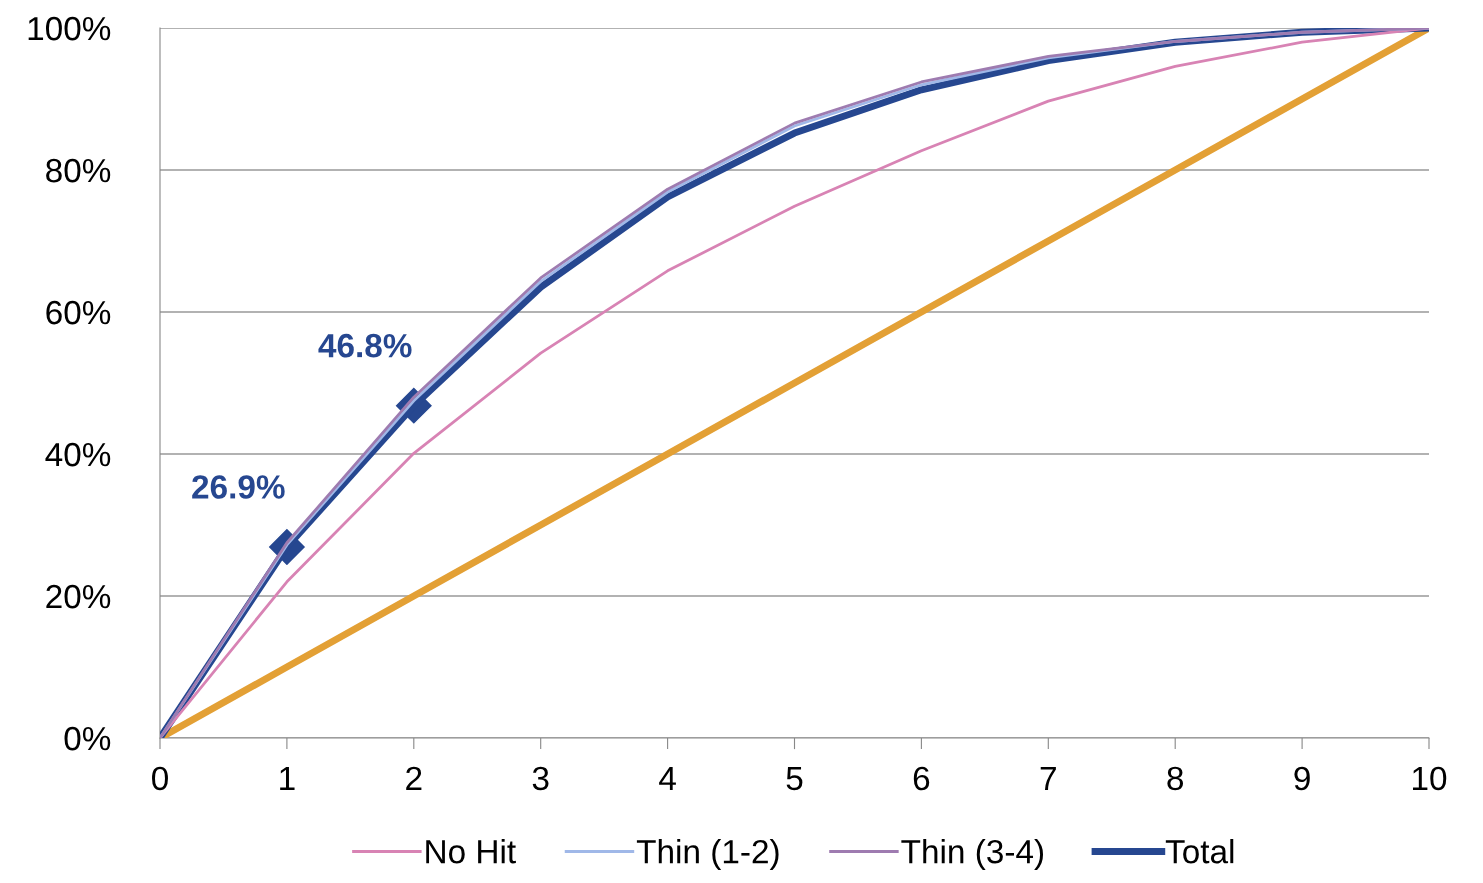 This screenshot has width=1483, height=883. Describe the element at coordinates (540, 778) in the screenshot. I see `x-tick-label: 3` at that location.